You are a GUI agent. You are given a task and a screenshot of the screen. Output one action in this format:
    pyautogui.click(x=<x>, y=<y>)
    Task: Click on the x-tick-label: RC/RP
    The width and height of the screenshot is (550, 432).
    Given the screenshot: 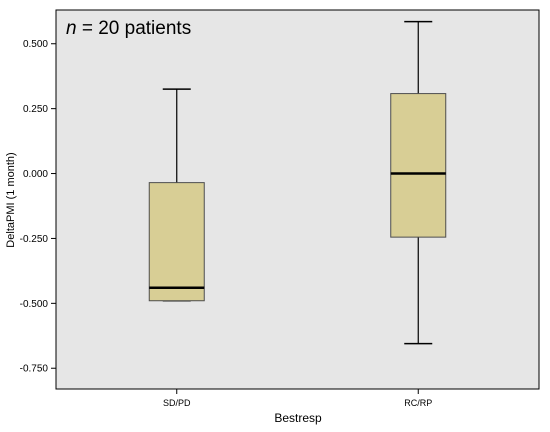 What is the action you would take?
    pyautogui.click(x=418, y=403)
    